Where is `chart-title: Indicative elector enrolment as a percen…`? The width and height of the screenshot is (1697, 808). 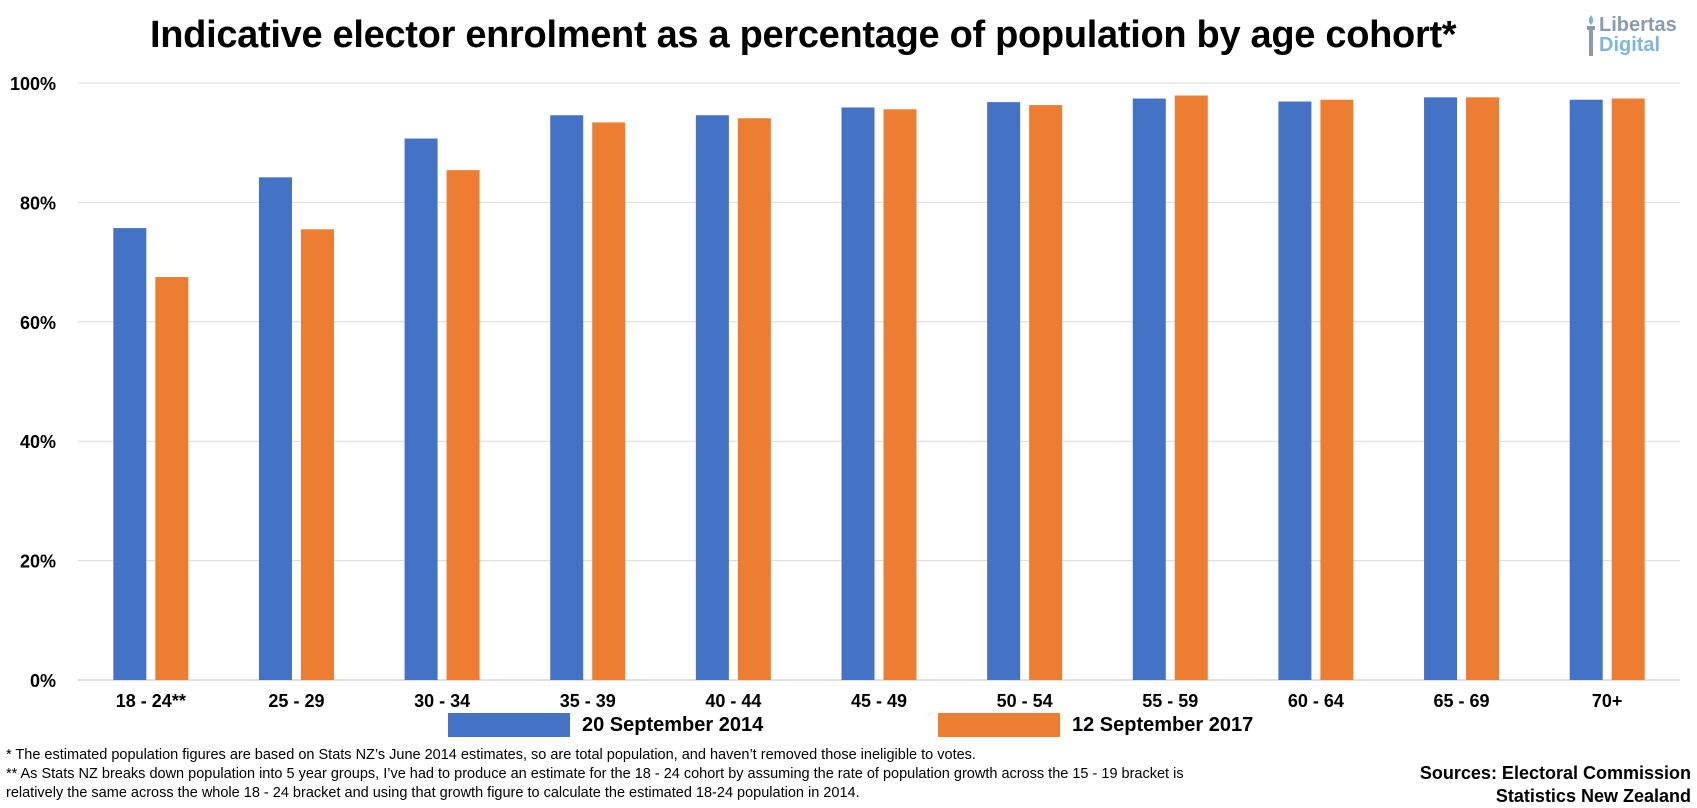 chart-title: Indicative elector enrolment as a percen… is located at coordinates (803, 35).